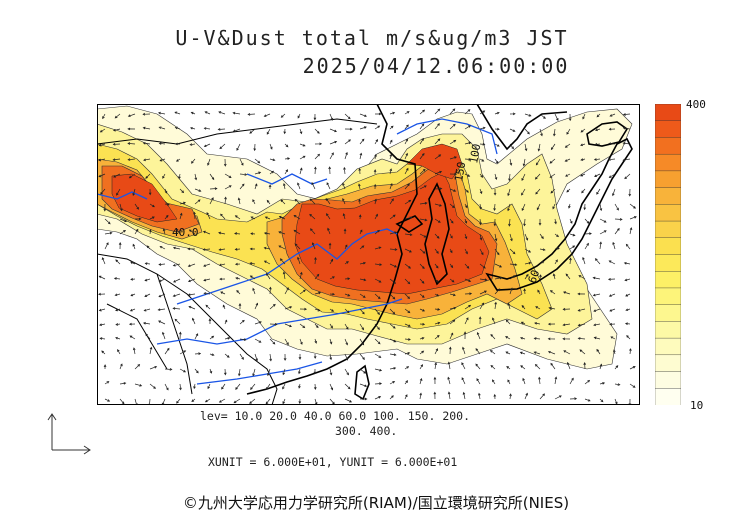 This screenshot has height=532, width=752. Describe the element at coordinates (259, 373) in the screenshot. I see `pearl-river` at that location.